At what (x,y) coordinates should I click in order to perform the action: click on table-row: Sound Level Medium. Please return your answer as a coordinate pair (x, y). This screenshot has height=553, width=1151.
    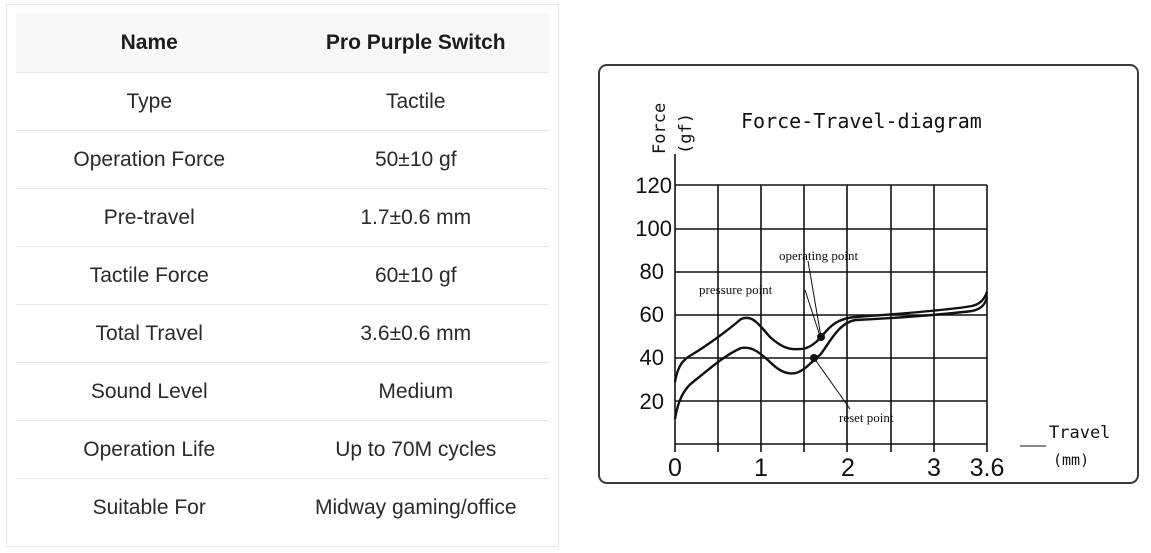
    Looking at the image, I should click on (282, 391).